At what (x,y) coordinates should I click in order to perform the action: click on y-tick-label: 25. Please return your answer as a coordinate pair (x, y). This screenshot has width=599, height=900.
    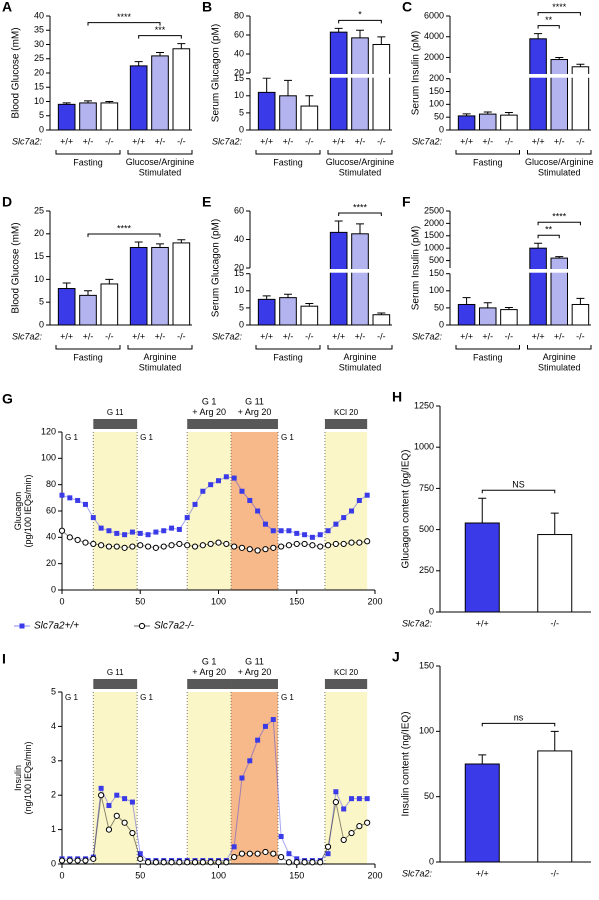
    Looking at the image, I should click on (39, 58).